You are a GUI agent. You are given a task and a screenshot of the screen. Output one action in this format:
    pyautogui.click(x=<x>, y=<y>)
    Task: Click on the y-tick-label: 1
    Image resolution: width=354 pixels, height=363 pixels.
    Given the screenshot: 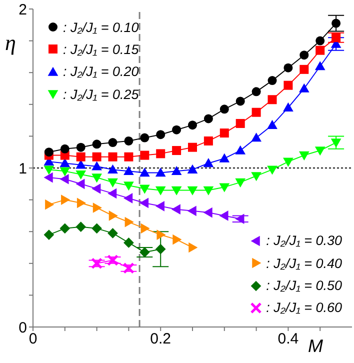 What is the action you would take?
    pyautogui.click(x=22, y=169)
    